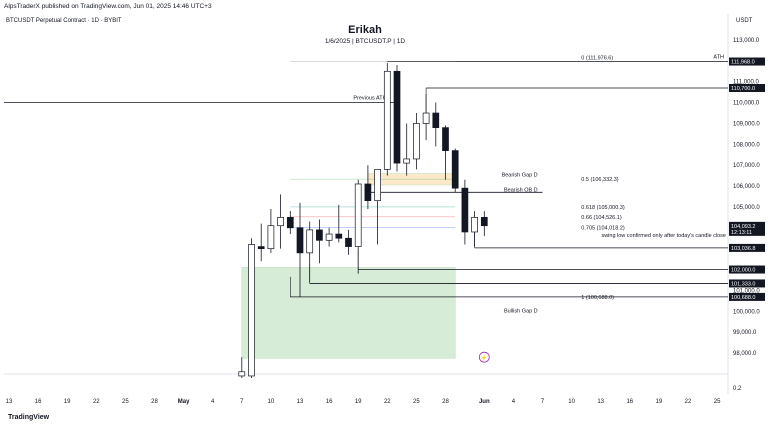  I want to click on y-tick-label: 98,000.0, so click(745, 354).